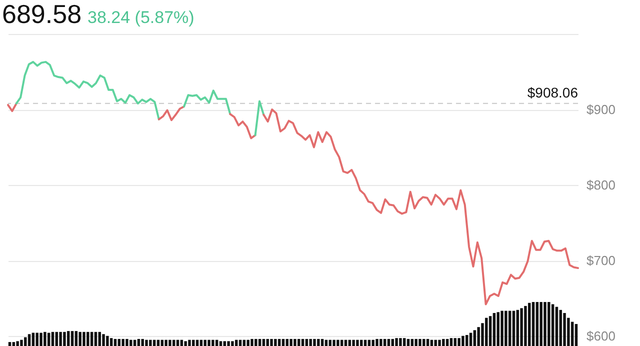  What do you see at coordinates (601, 185) in the screenshot?
I see `y-tick-label: $800` at bounding box center [601, 185].